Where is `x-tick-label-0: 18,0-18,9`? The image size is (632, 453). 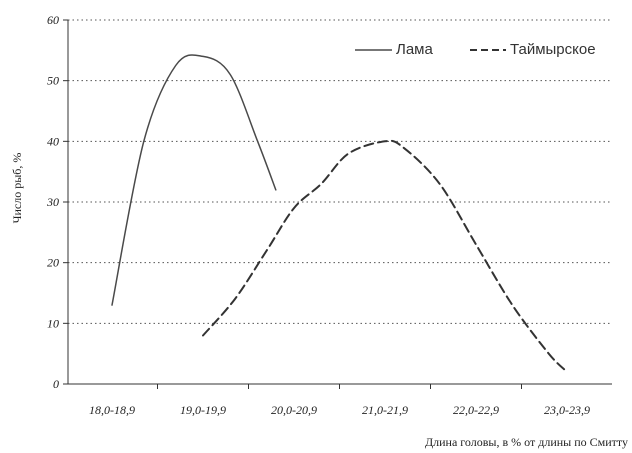
x-tick-label-0: 18,0-18,9 is located at coordinates (112, 410).